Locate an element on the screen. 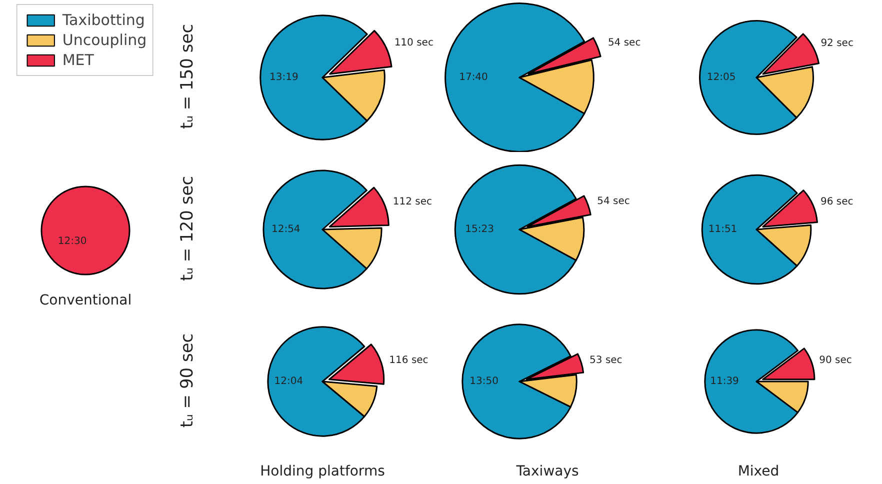  data-label: 15:23 is located at coordinates (479, 229).